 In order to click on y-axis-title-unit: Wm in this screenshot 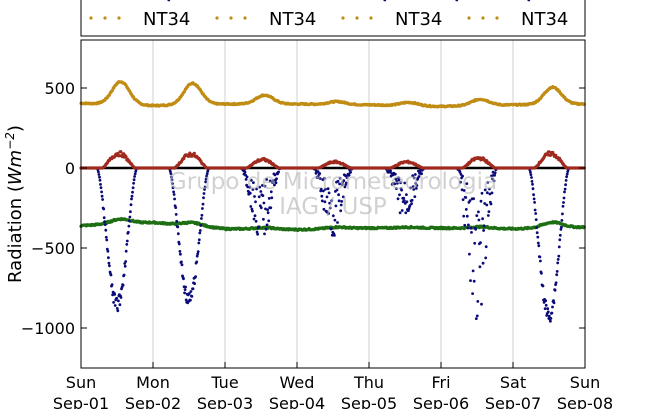, I will do `click(15, 167)`.